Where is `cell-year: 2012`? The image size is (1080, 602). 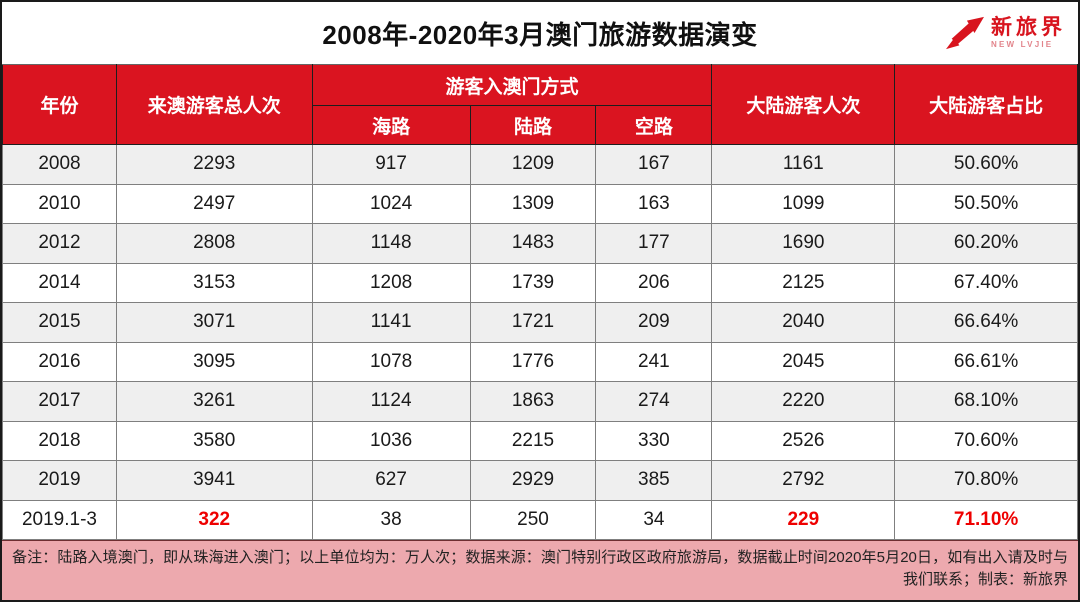
cell-year: 2012 is located at coordinates (59, 243).